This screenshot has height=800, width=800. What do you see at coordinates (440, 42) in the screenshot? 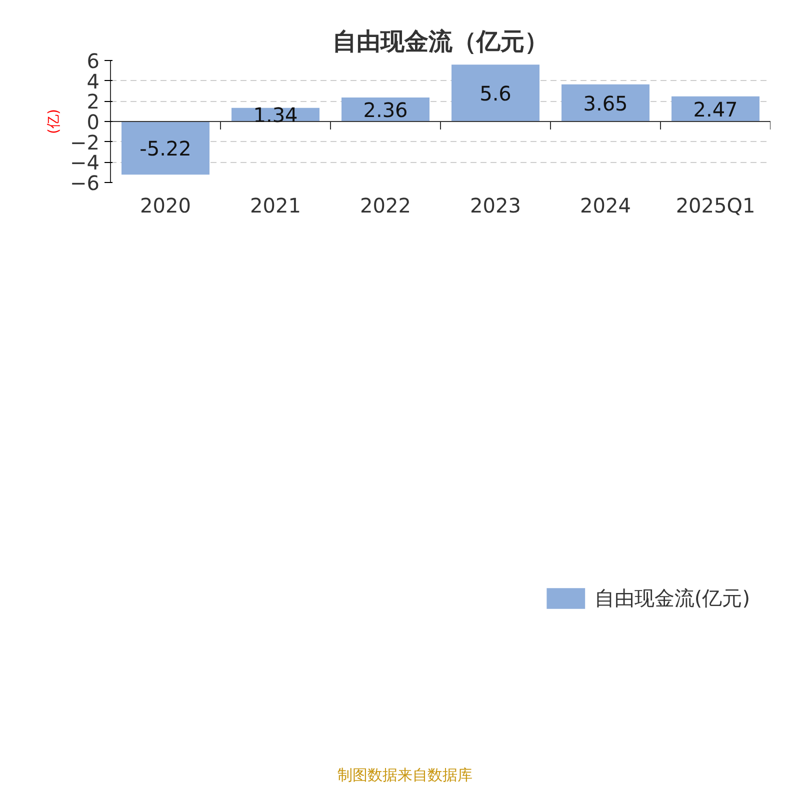
I see `chart-title: 自由现金流（亿元）` at bounding box center [440, 42].